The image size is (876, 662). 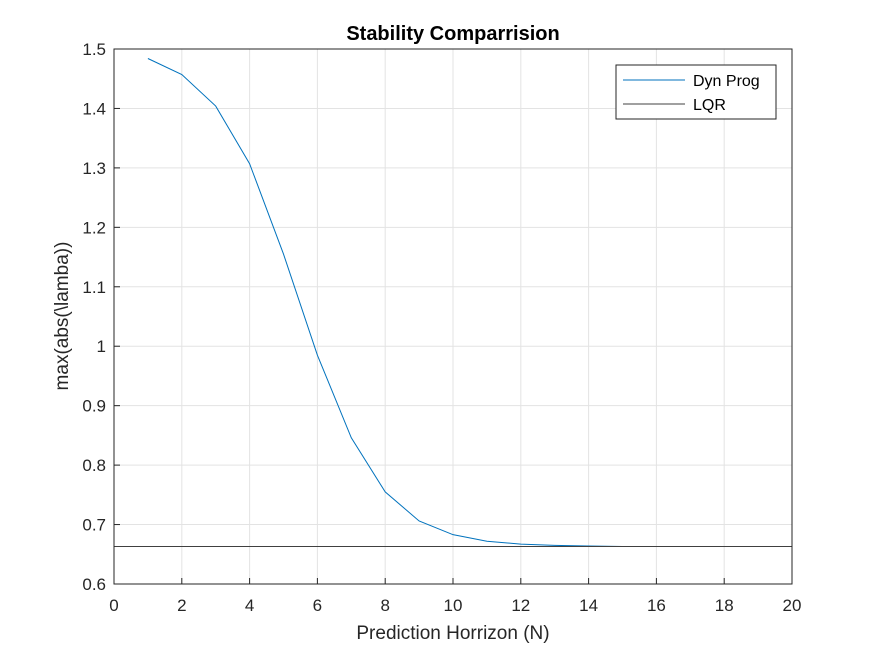 I want to click on x-tick-label: 14, so click(x=588, y=605).